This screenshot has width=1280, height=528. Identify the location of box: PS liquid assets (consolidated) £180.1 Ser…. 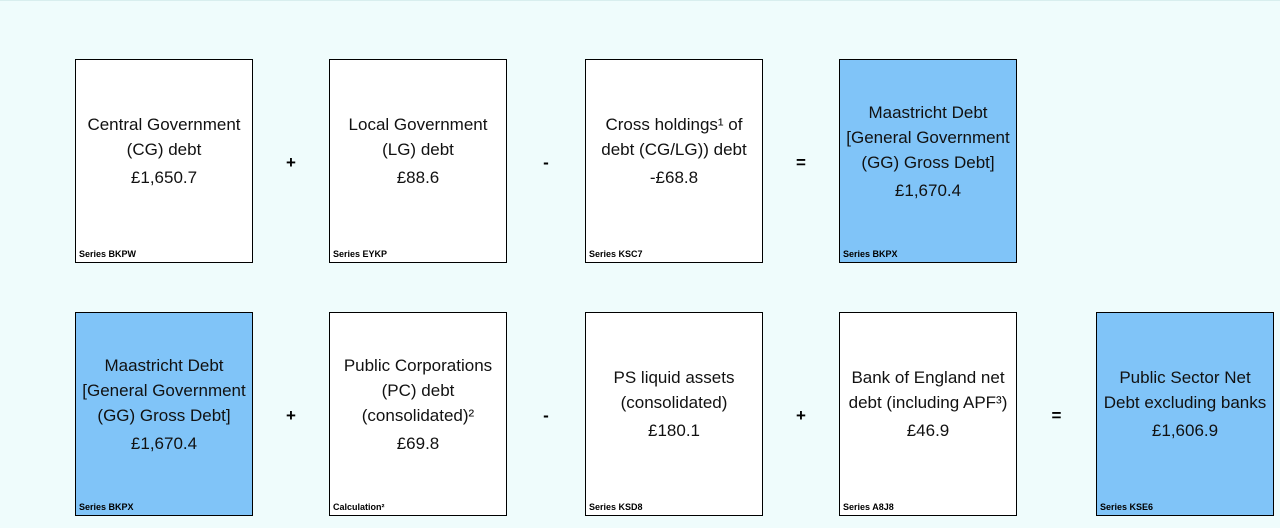
(674, 414).